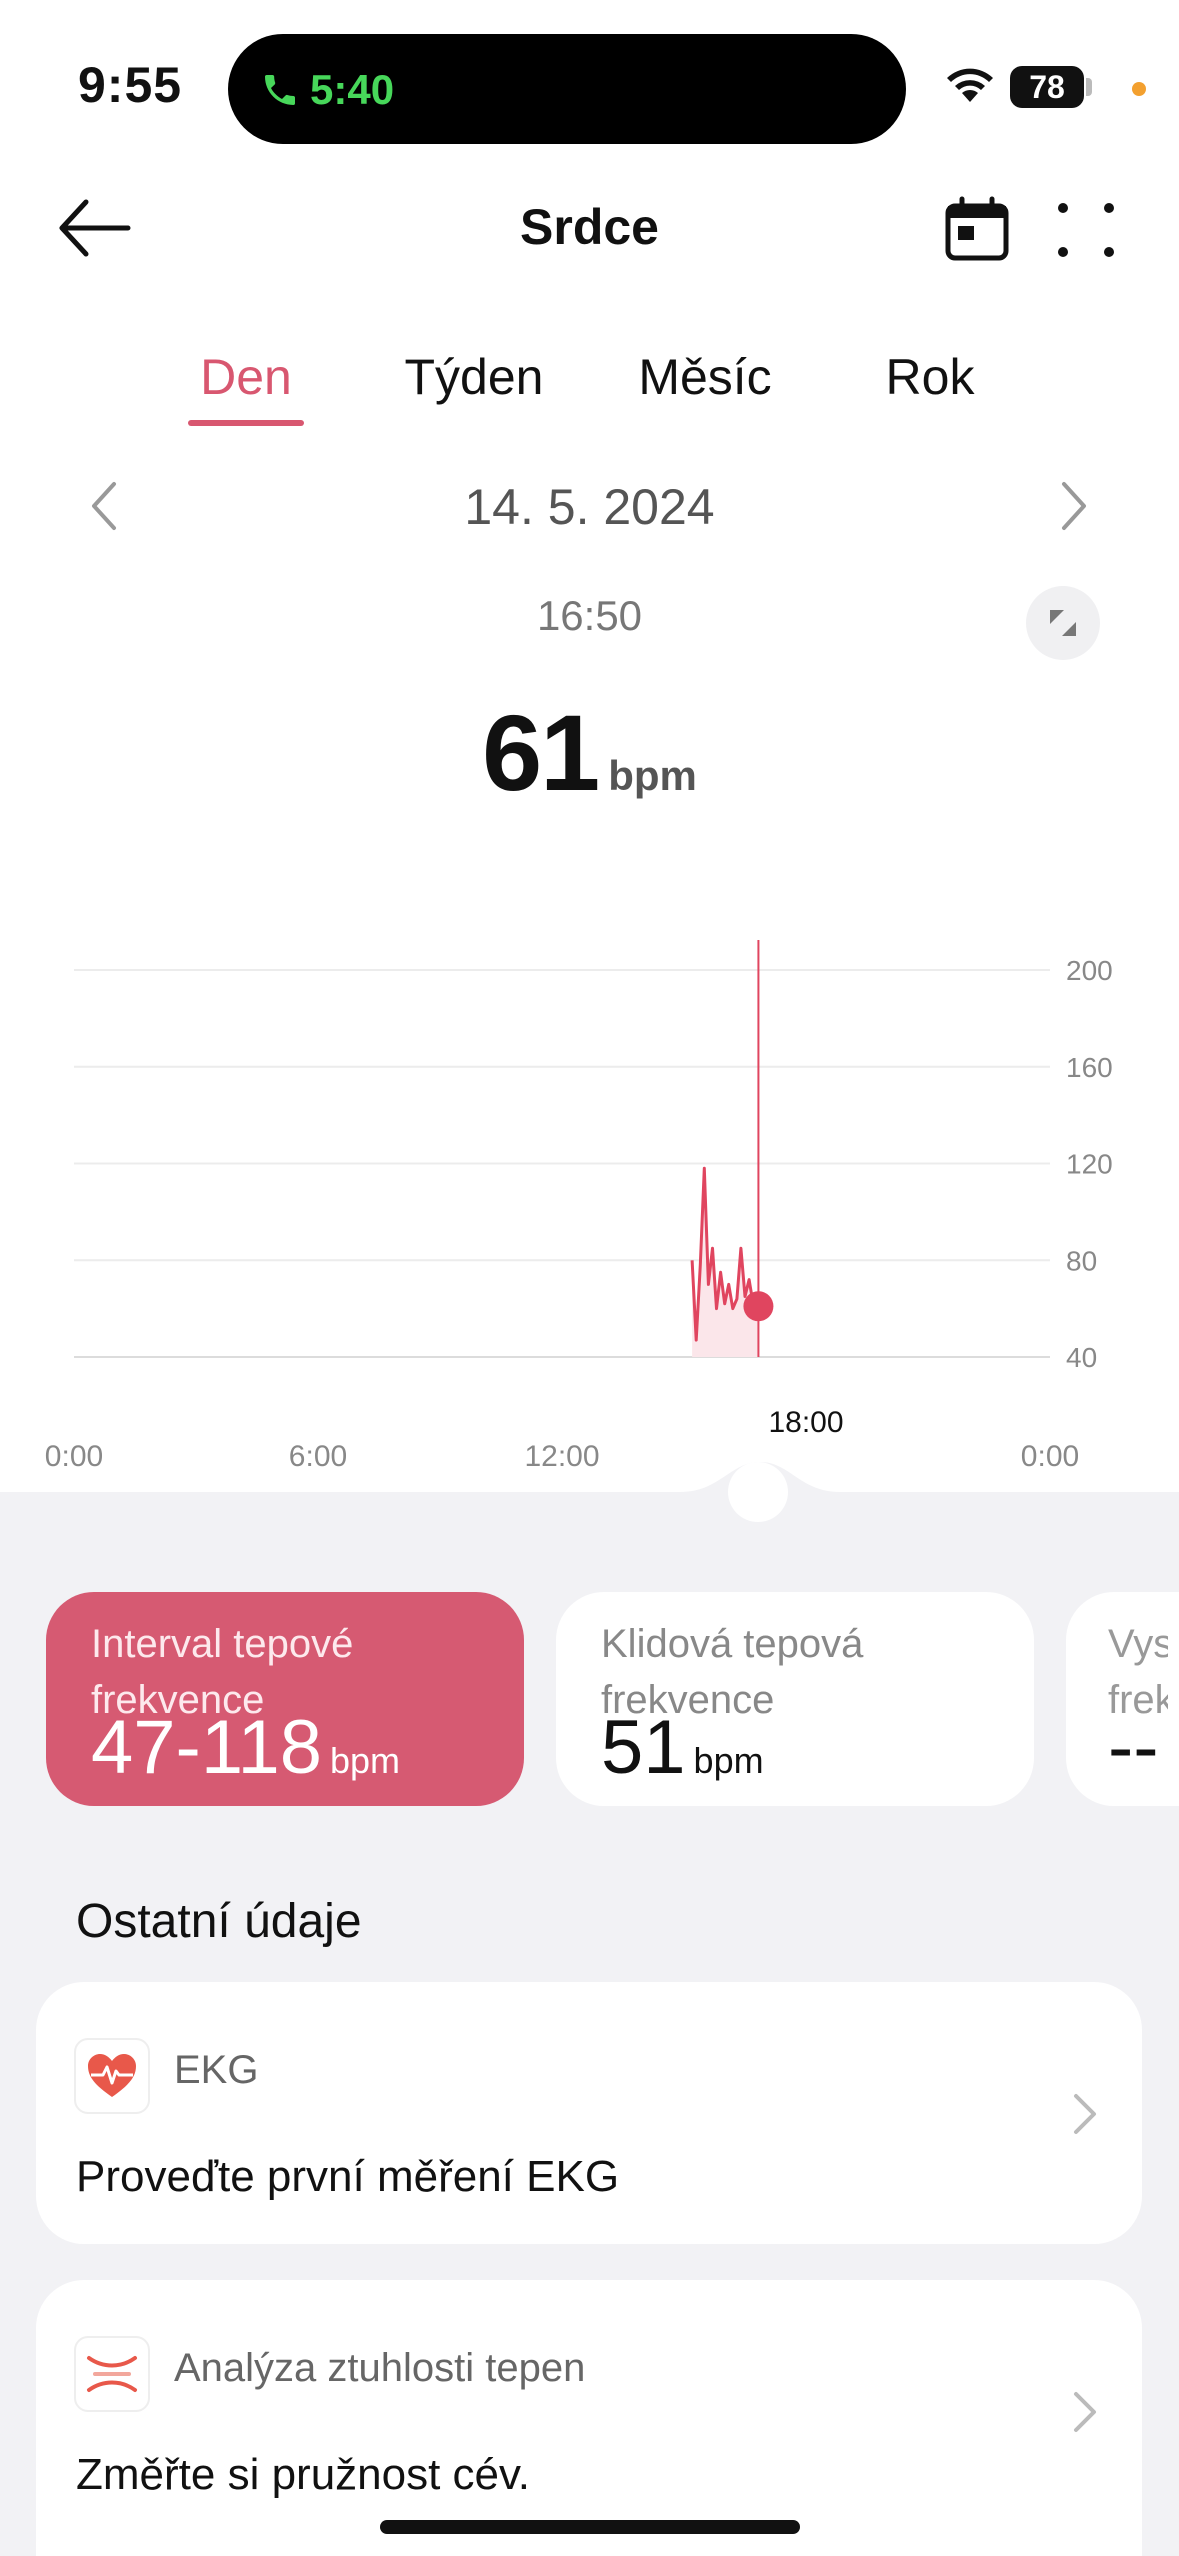  Describe the element at coordinates (1081, 1260) in the screenshot. I see `y-tick-label: 80` at that location.